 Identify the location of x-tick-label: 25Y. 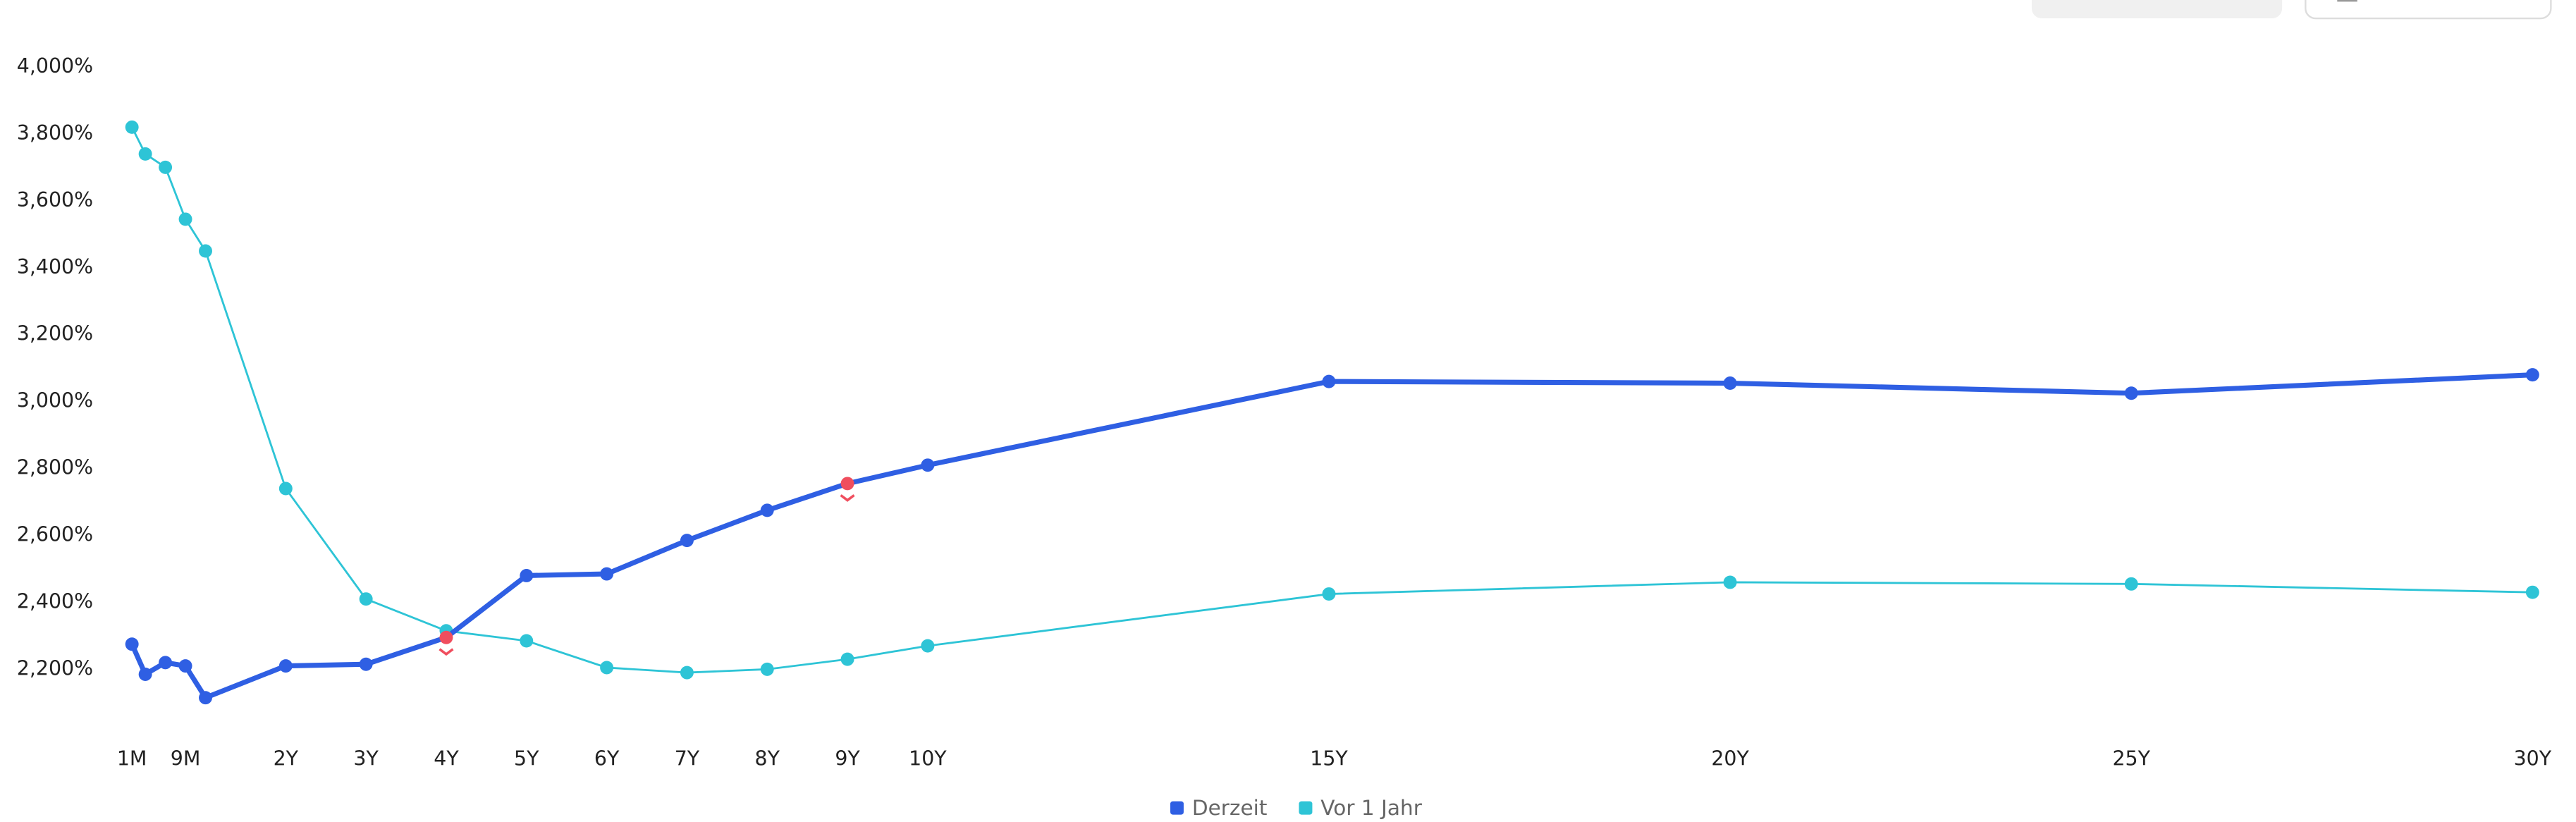
(2131, 758).